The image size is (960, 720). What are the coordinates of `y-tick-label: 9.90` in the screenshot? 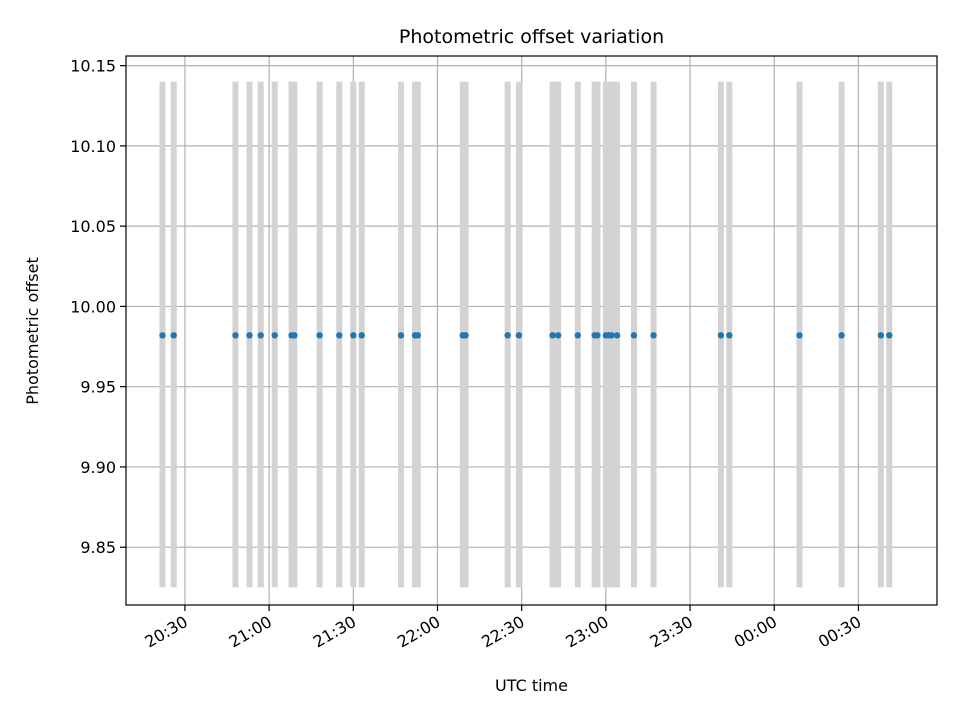 It's located at (98, 467).